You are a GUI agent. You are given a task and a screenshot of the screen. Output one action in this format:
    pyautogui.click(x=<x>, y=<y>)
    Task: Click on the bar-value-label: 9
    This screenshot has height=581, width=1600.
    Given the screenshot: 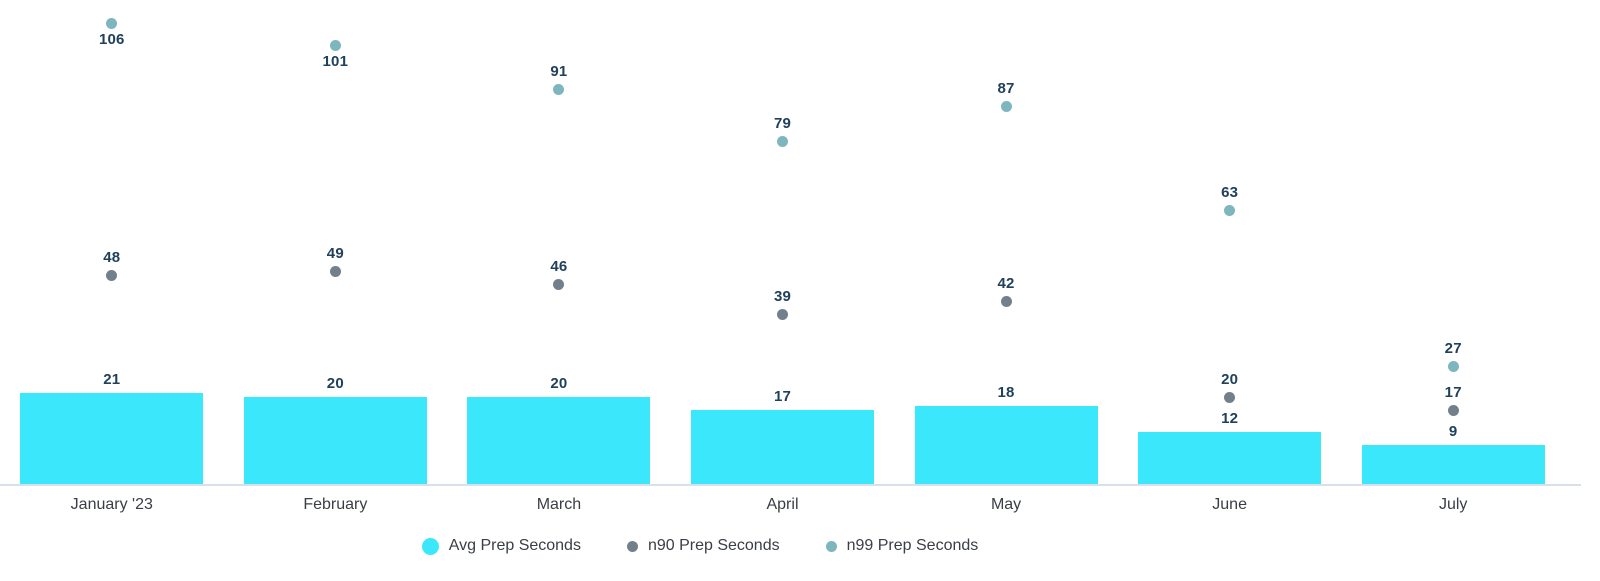 What is the action you would take?
    pyautogui.click(x=1453, y=431)
    